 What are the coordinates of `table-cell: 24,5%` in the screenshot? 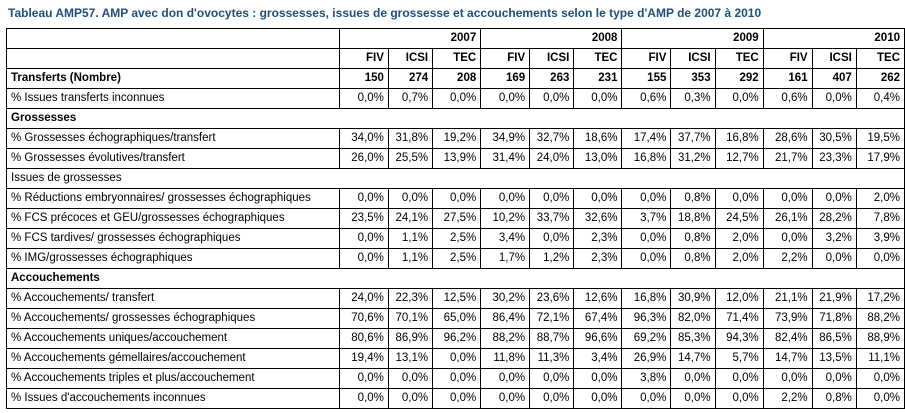 It's located at (739, 218).